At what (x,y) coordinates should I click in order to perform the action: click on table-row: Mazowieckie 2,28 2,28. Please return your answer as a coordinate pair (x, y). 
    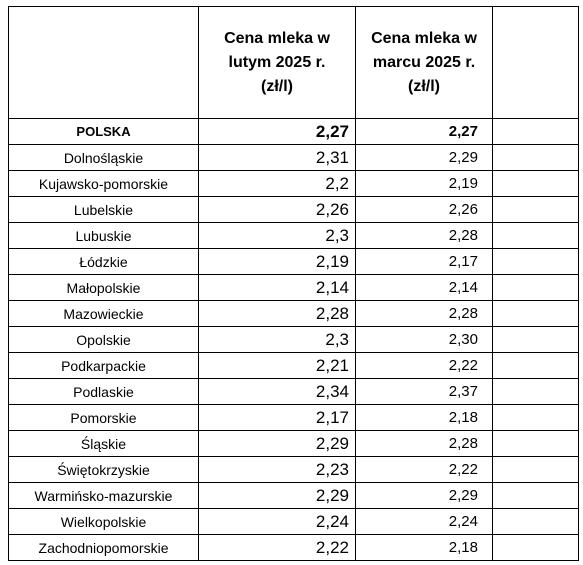
    Looking at the image, I should click on (293, 313).